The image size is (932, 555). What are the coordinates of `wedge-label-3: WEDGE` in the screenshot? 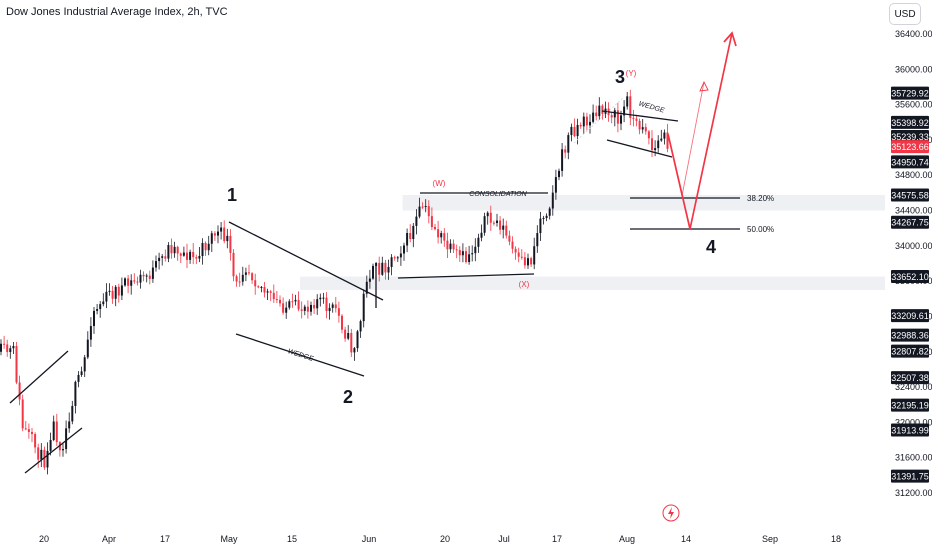 It's located at (652, 108).